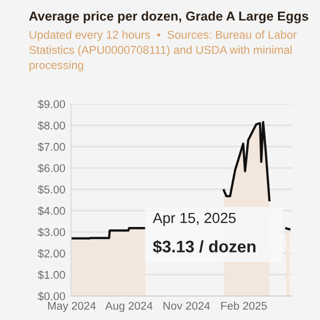  What do you see at coordinates (129, 307) in the screenshot?
I see `x-tick-label: Aug 2024` at bounding box center [129, 307].